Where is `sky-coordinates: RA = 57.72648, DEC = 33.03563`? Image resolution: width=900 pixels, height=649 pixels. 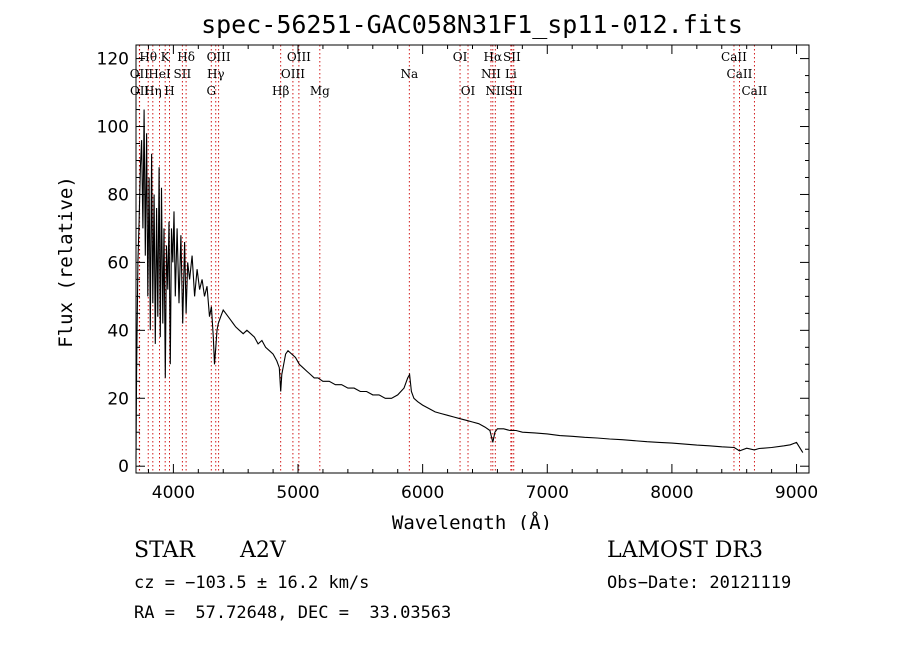
sky-coordinates: RA = 57.72648, DEC = 33.03563 is located at coordinates (293, 613).